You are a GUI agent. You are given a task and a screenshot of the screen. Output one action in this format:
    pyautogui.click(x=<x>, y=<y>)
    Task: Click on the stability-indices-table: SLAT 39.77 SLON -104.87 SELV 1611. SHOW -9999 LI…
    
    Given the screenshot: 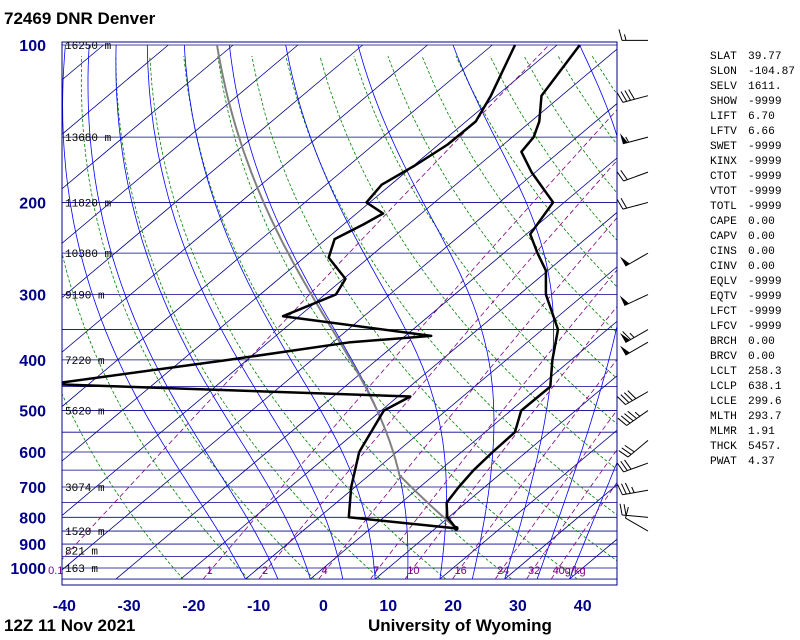 What is the action you would take?
    pyautogui.click(x=752, y=260)
    